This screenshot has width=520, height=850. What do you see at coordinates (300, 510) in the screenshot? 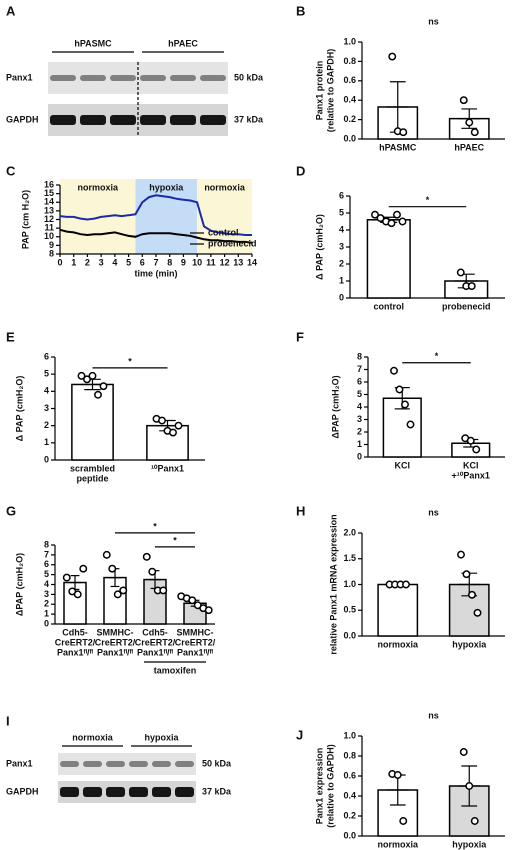
I see `panel-label: H` at bounding box center [300, 510].